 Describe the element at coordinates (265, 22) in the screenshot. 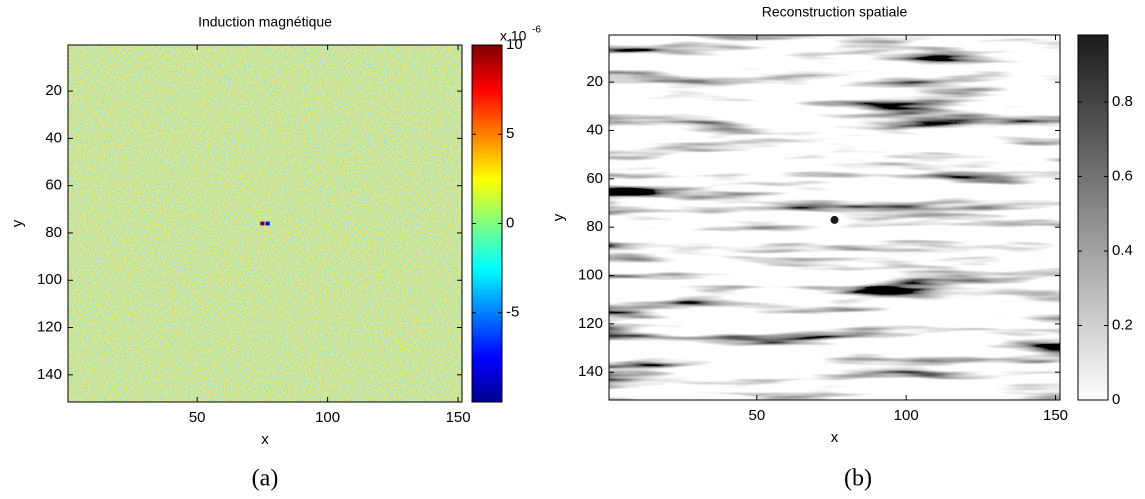

I see `chart-title: Induction magnétique` at that location.